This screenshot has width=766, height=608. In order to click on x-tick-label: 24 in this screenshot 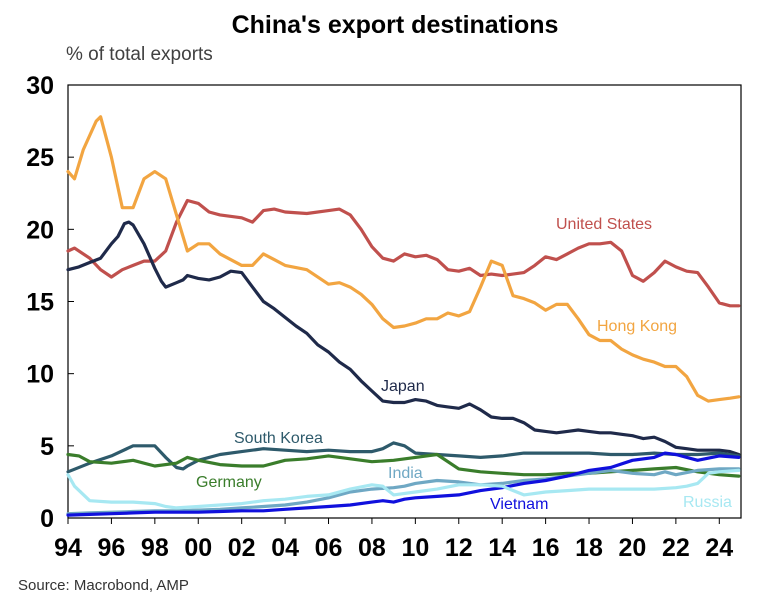, I will do `click(719, 548)`.